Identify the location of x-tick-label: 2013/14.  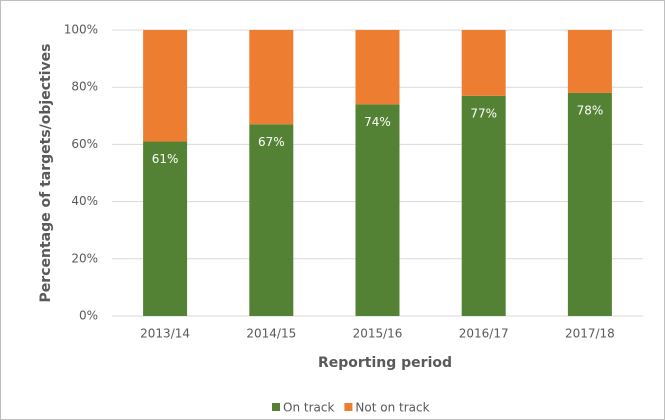
(165, 334).